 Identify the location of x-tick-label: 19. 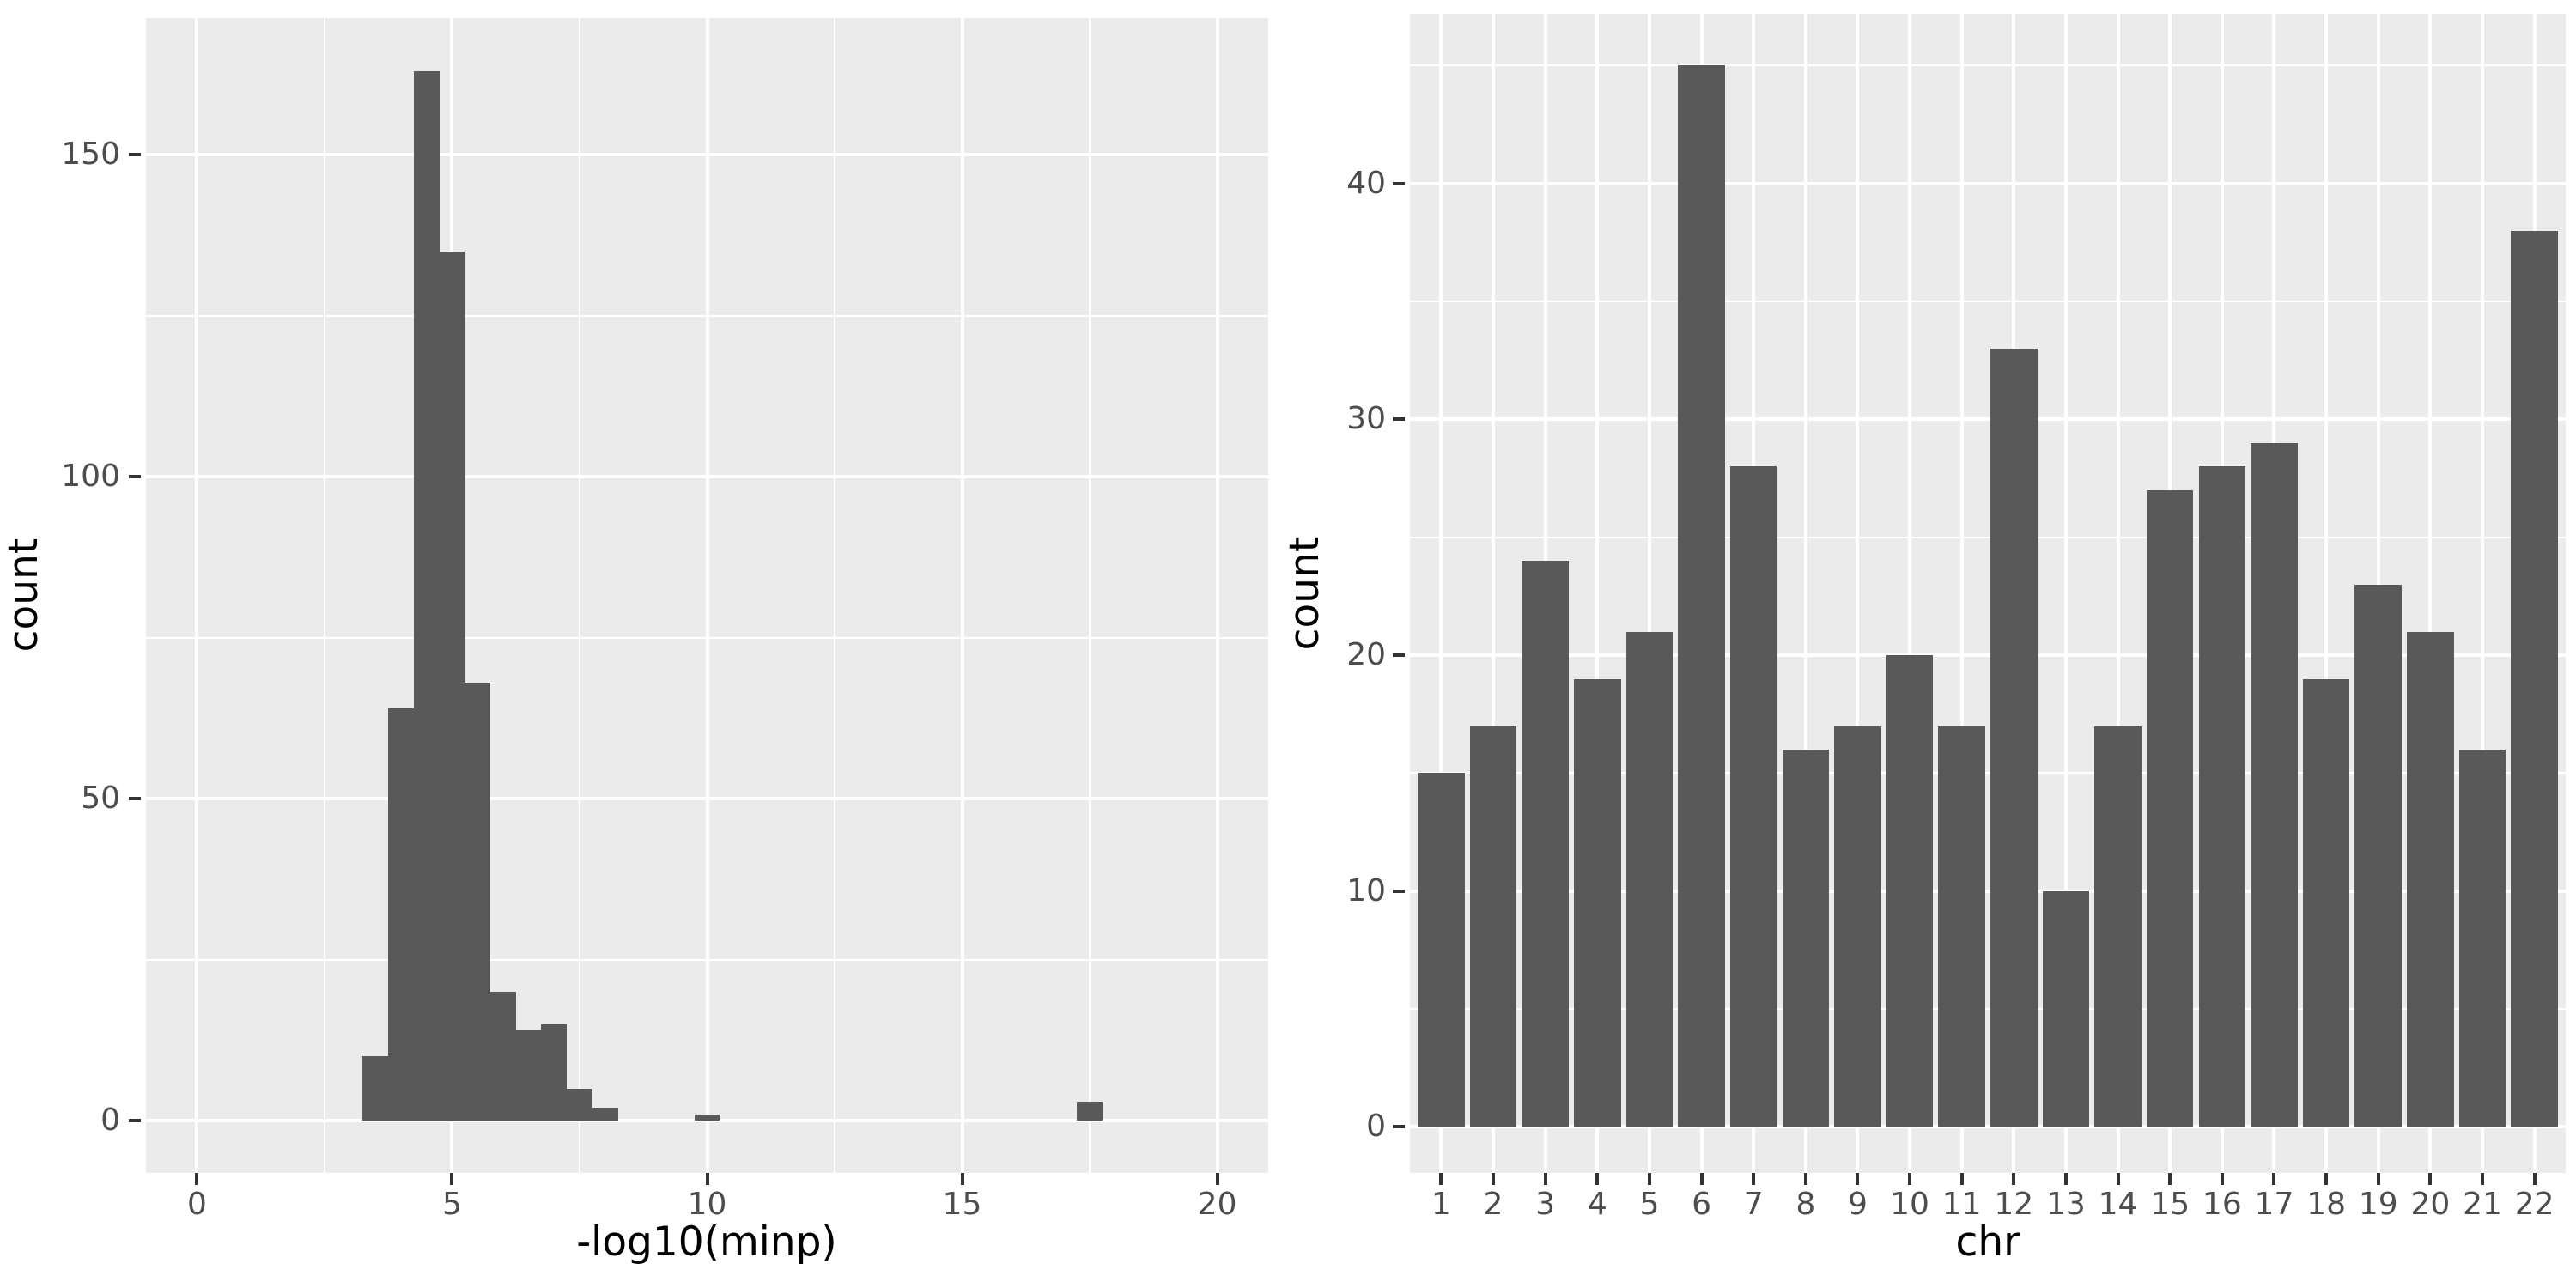
(2378, 1204).